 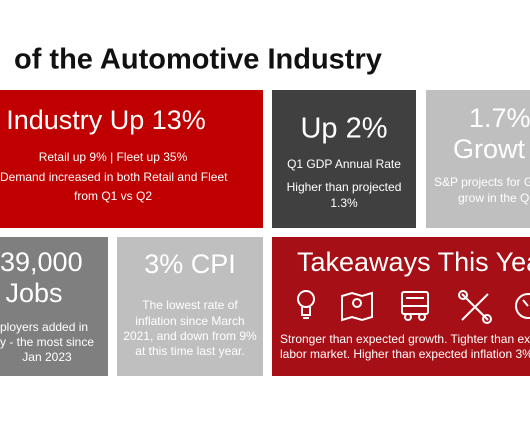 What do you see at coordinates (190, 264) in the screenshot?
I see `tile-heading: 3% CPI` at bounding box center [190, 264].